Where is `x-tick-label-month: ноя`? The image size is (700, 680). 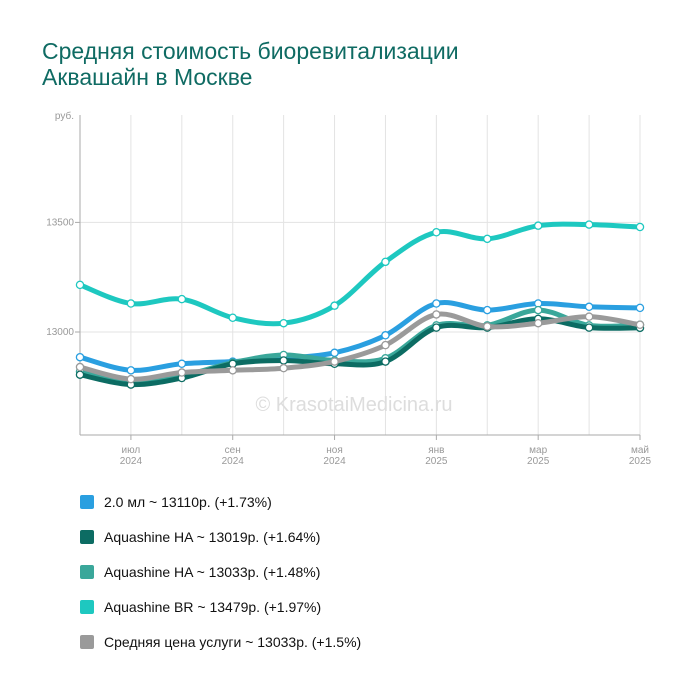
x-tick-label-month: ноя is located at coordinates (334, 450).